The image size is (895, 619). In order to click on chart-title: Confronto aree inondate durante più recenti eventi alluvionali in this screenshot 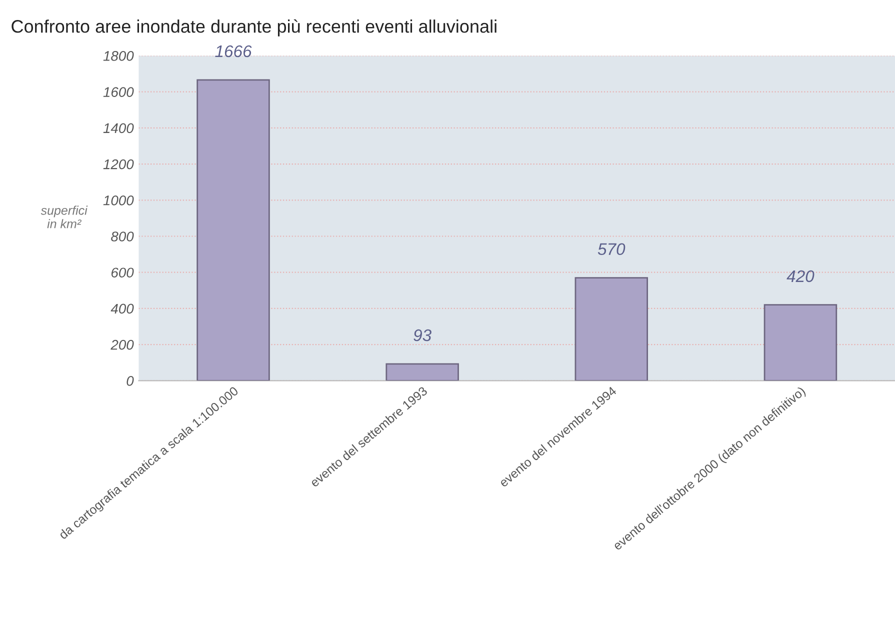, I will do `click(254, 27)`.